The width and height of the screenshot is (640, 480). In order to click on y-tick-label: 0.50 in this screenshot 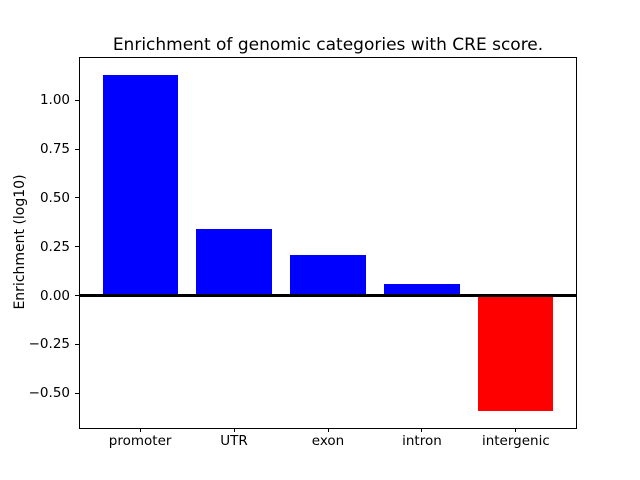, I will do `click(54, 197)`.